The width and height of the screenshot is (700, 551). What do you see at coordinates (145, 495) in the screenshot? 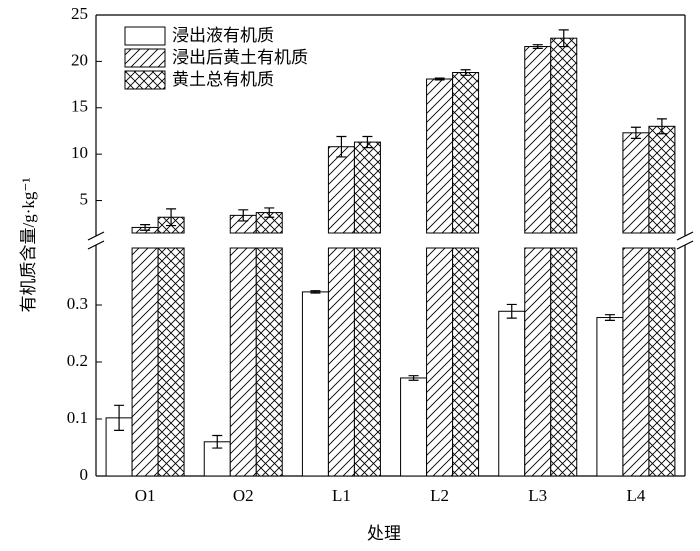
I see `x-tick-label: O1` at bounding box center [145, 495].